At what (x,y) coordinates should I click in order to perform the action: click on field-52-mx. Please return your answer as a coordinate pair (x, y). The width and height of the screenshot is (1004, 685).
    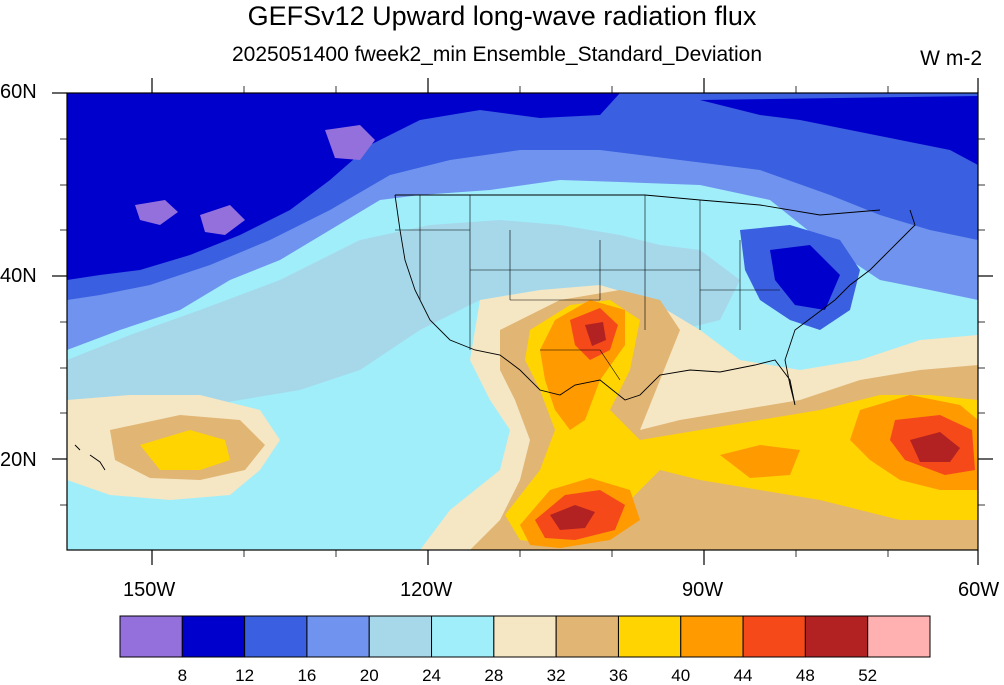
    Looking at the image, I should click on (572, 517).